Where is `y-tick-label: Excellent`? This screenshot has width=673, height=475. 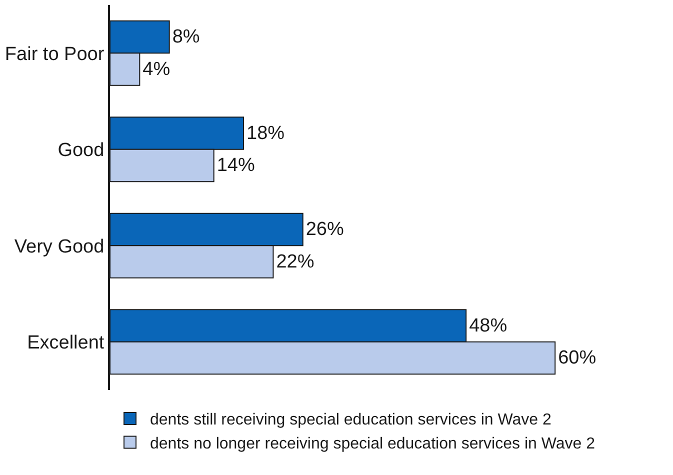
y-tick-label: Excellent is located at coordinates (66, 343).